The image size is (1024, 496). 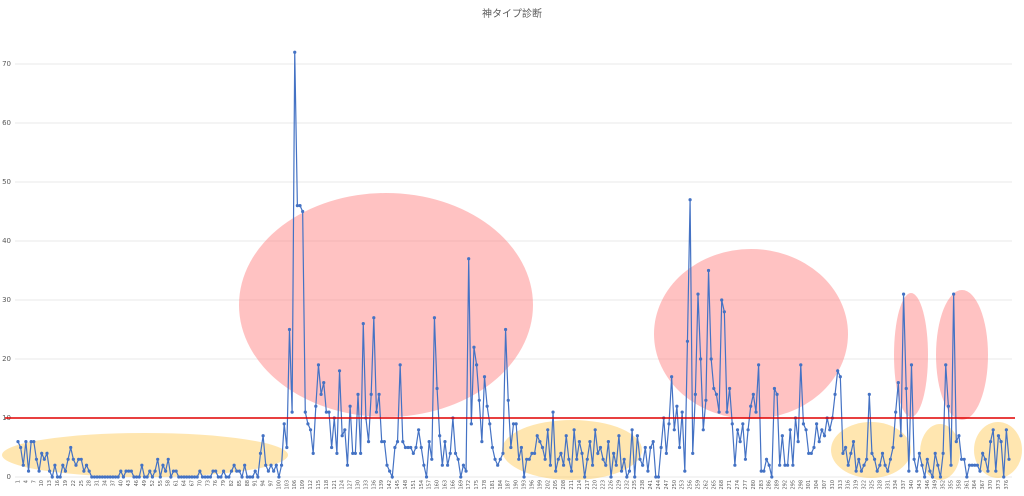 What do you see at coordinates (42, 483) in the screenshot?
I see `x-tick-label: 10` at bounding box center [42, 483].